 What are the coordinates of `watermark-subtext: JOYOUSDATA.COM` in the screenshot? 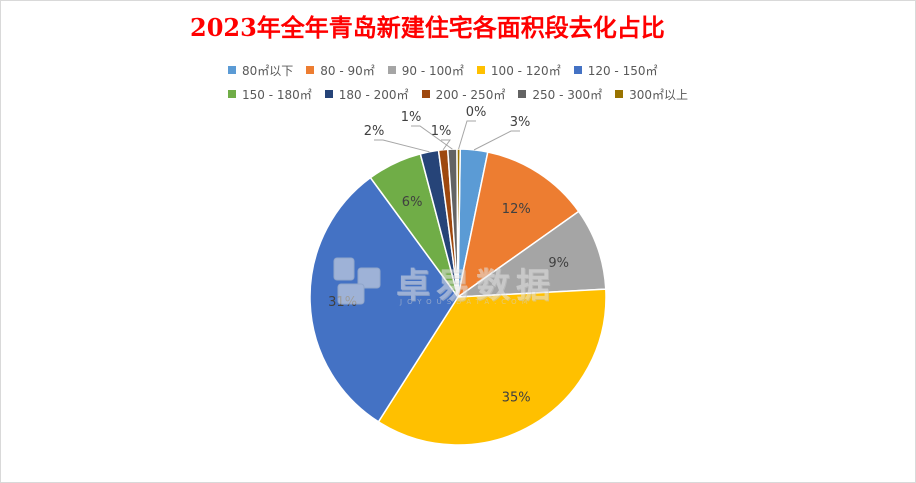 It's located at (466, 302).